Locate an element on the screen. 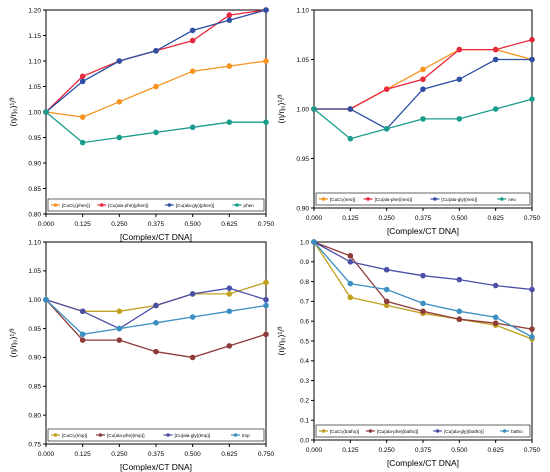 This screenshot has height=472, width=550. x-tick-label: 0.000 is located at coordinates (46, 224).